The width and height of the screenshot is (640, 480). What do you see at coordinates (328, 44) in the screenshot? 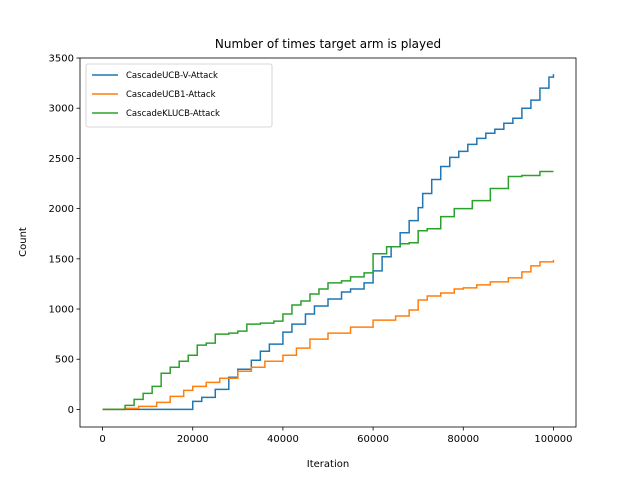
I see `chart-title: Number of times target arm is played` at bounding box center [328, 44].